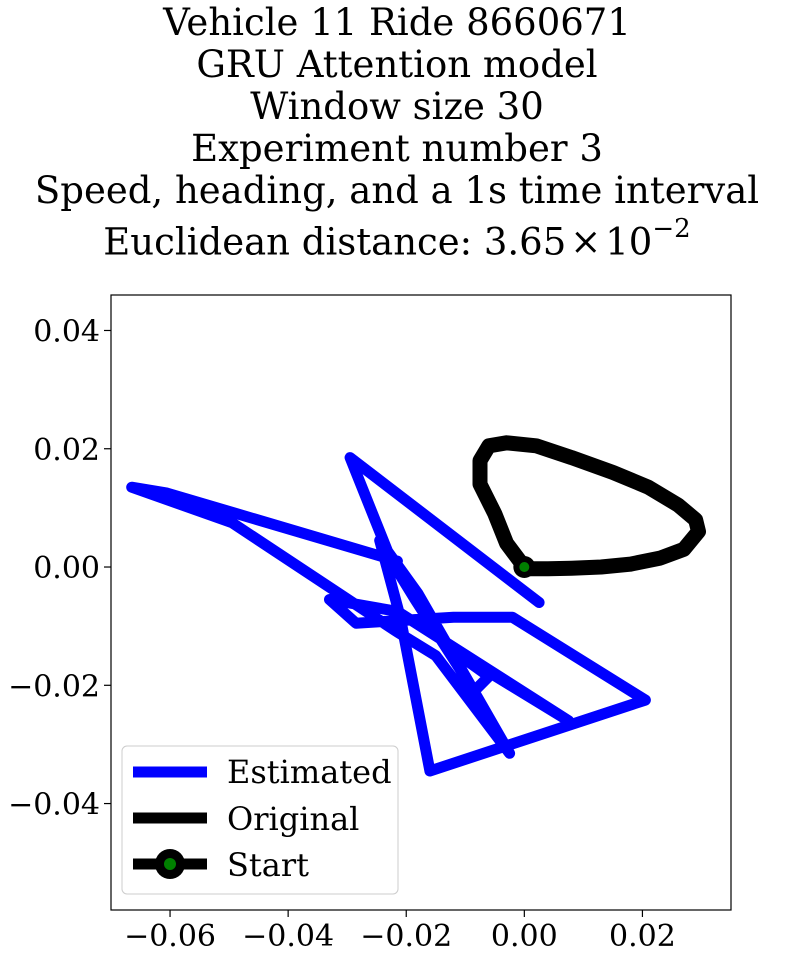 The height and width of the screenshot is (957, 794). Describe the element at coordinates (406, 936) in the screenshot. I see `x-tick-label: −0.02` at that location.